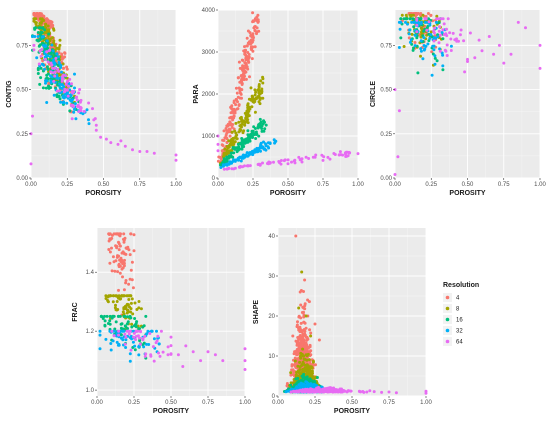 The width and height of the screenshot is (550, 430). I want to click on legend-label: 16, so click(459, 321).